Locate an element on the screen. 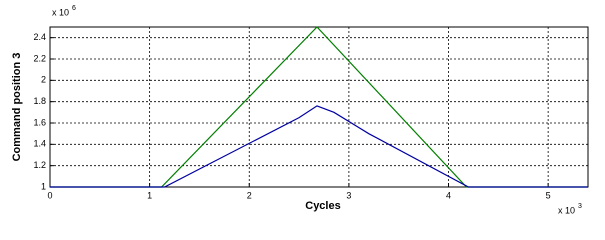 This screenshot has height=240, width=605. y-tick-label: 1.6 is located at coordinates (39, 122).